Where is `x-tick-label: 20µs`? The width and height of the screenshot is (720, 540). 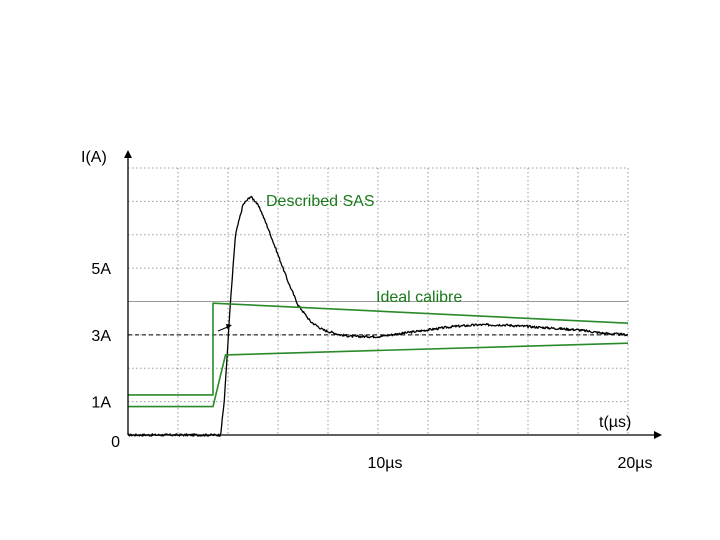 x-tick-label: 20µs is located at coordinates (634, 463).